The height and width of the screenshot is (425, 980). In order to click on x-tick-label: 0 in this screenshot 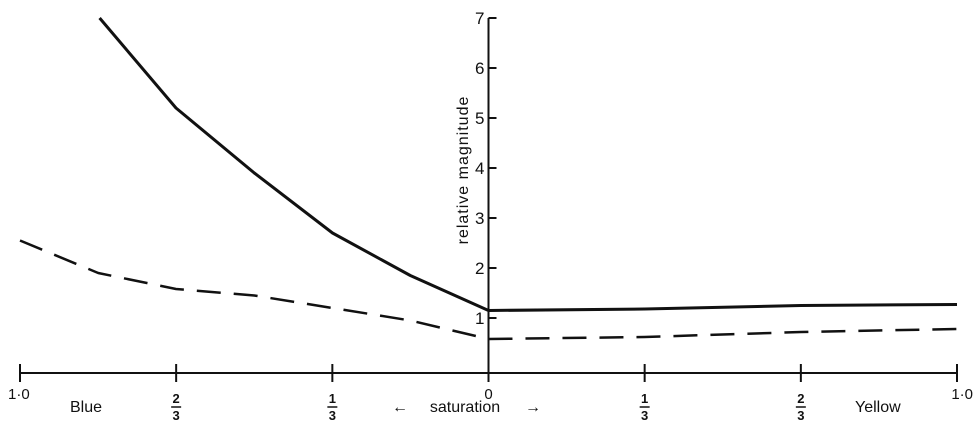, I will do `click(488, 394)`.